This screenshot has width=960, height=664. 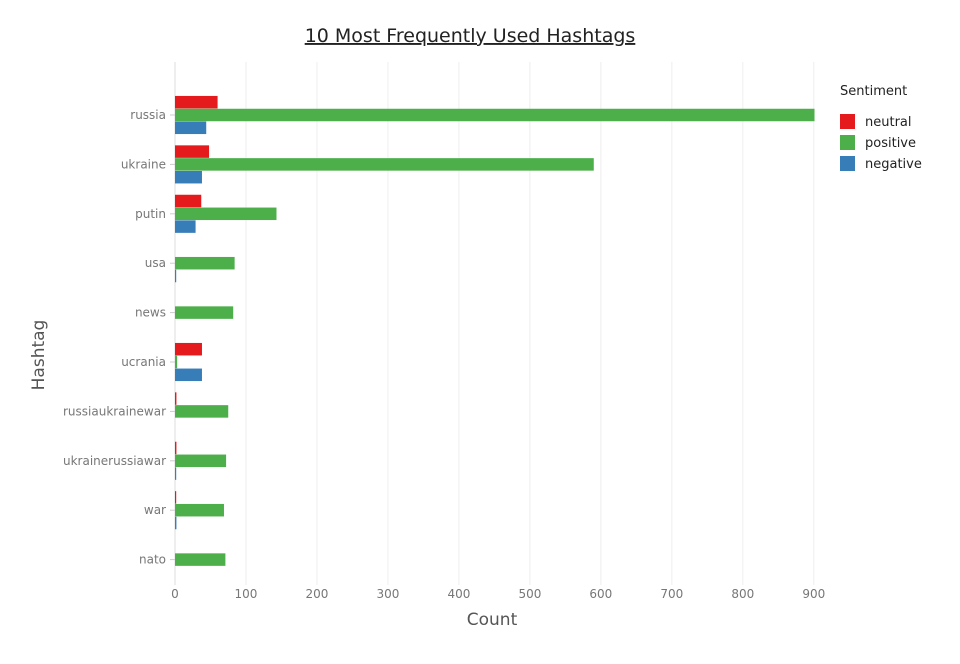 What do you see at coordinates (175, 594) in the screenshot?
I see `x-tick-label: 0` at bounding box center [175, 594].